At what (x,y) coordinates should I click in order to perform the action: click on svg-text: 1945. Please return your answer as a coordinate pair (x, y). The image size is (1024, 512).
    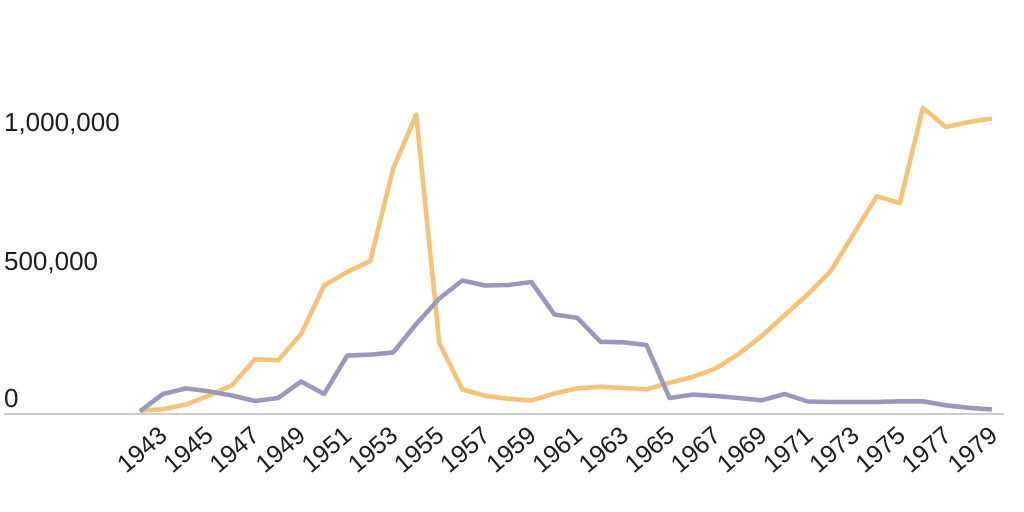
    Looking at the image, I should click on (188, 449).